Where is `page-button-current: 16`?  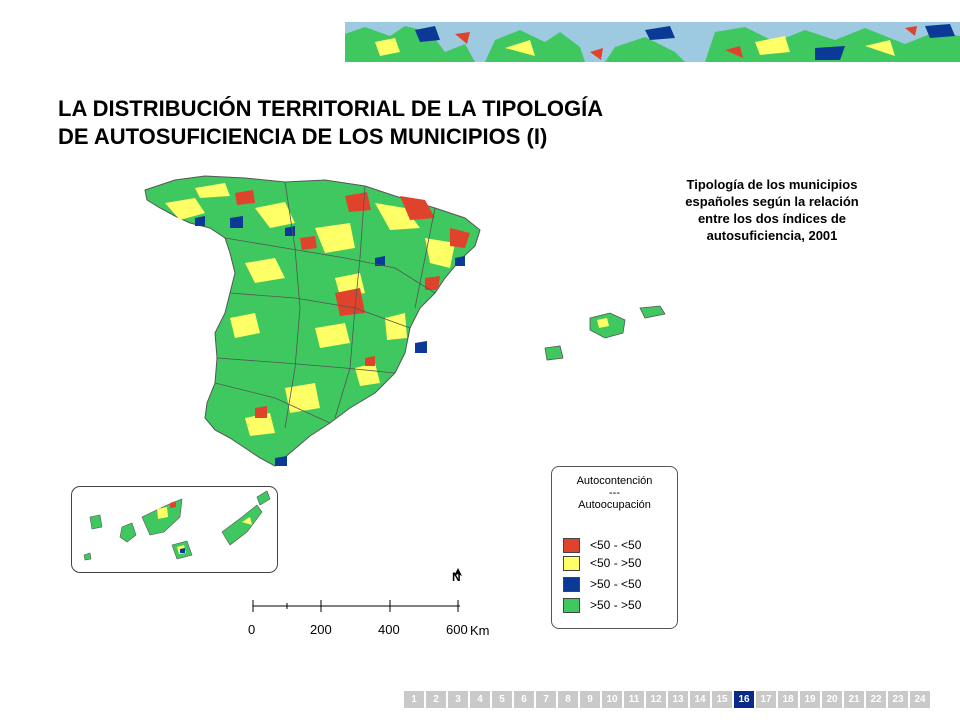 page-button-current: 16 is located at coordinates (744, 699).